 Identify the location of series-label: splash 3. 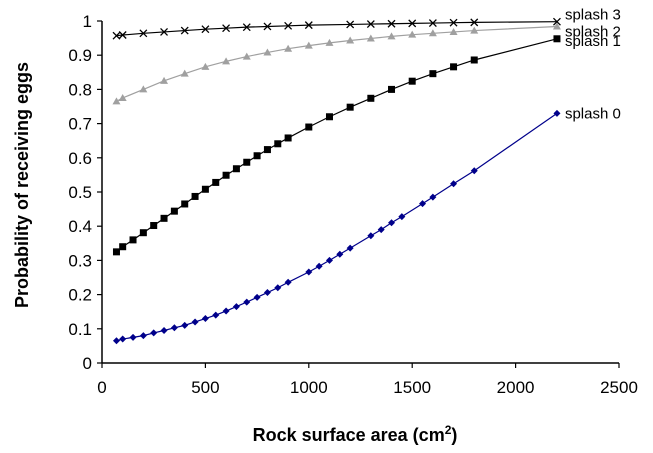
(593, 15).